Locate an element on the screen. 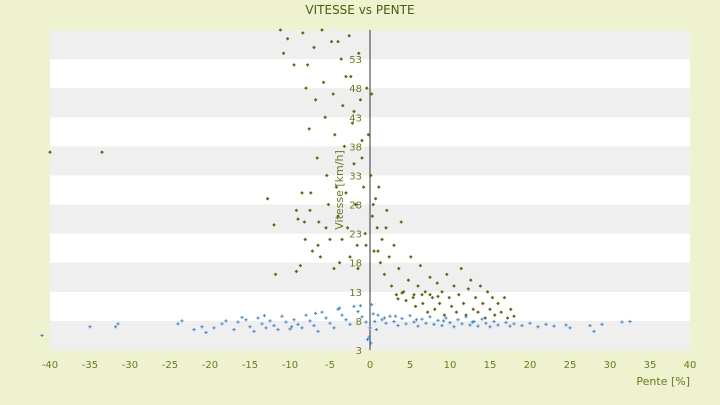 The width and height of the screenshot is (720, 405). x-tick-label: 10 is located at coordinates (450, 365).